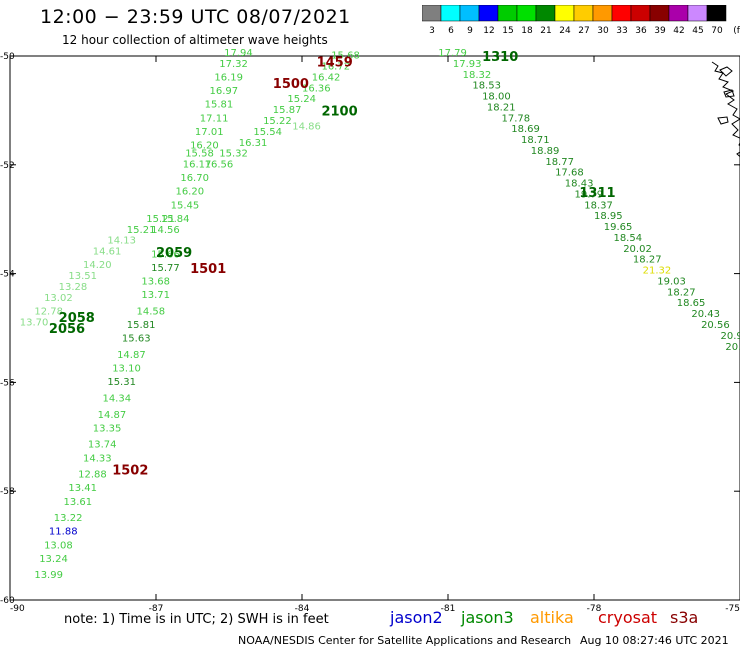 This screenshot has height=650, width=740. Describe the element at coordinates (107, 252) in the screenshot. I see `wave-height-value: 14.61` at that location.